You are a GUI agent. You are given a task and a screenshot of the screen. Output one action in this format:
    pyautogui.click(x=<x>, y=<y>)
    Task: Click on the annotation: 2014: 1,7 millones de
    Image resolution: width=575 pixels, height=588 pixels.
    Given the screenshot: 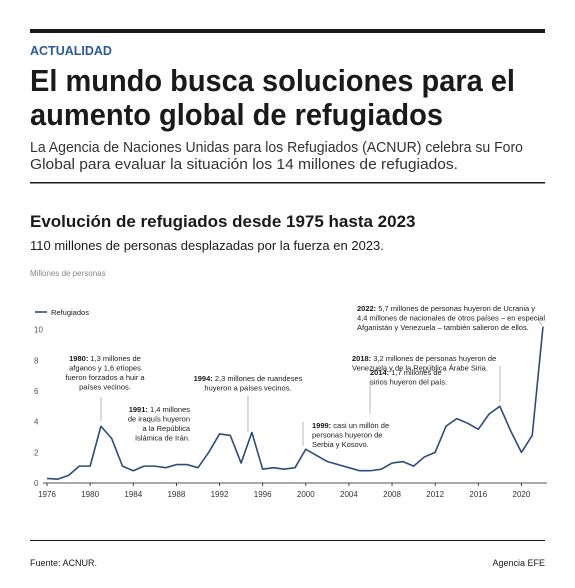 What is the action you would take?
    pyautogui.click(x=406, y=372)
    